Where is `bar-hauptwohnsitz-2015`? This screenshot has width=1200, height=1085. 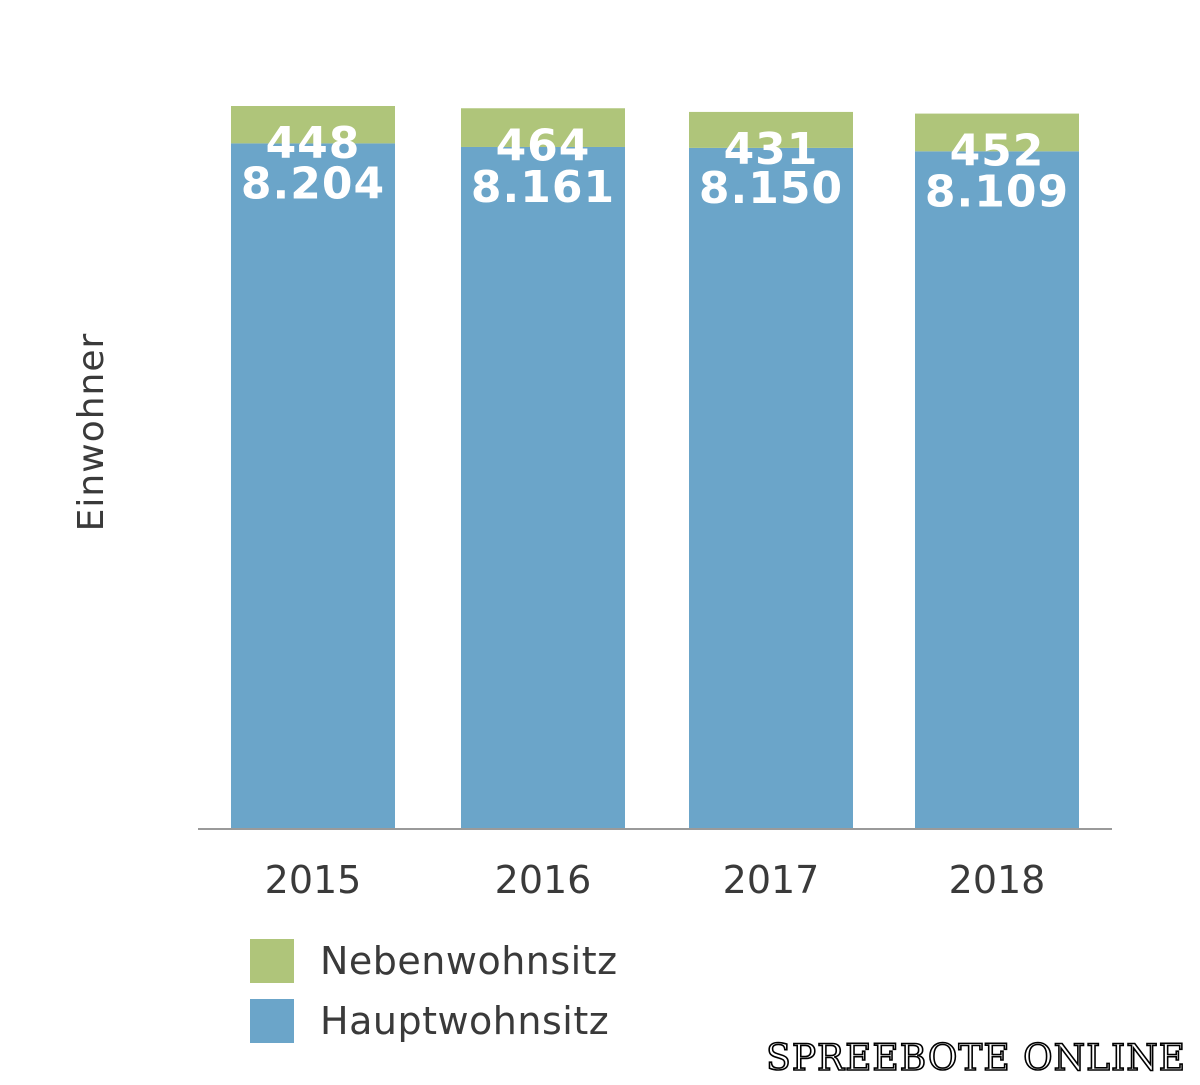
bar-hauptwohnsitz-2015 is located at coordinates (313, 485).